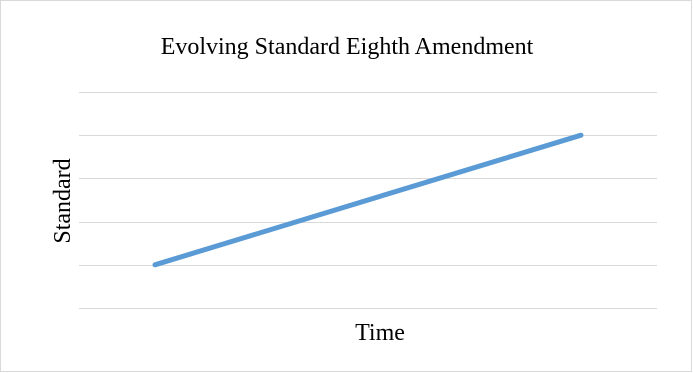 The width and height of the screenshot is (693, 373). What do you see at coordinates (380, 333) in the screenshot?
I see `x-axis-label: Time` at bounding box center [380, 333].